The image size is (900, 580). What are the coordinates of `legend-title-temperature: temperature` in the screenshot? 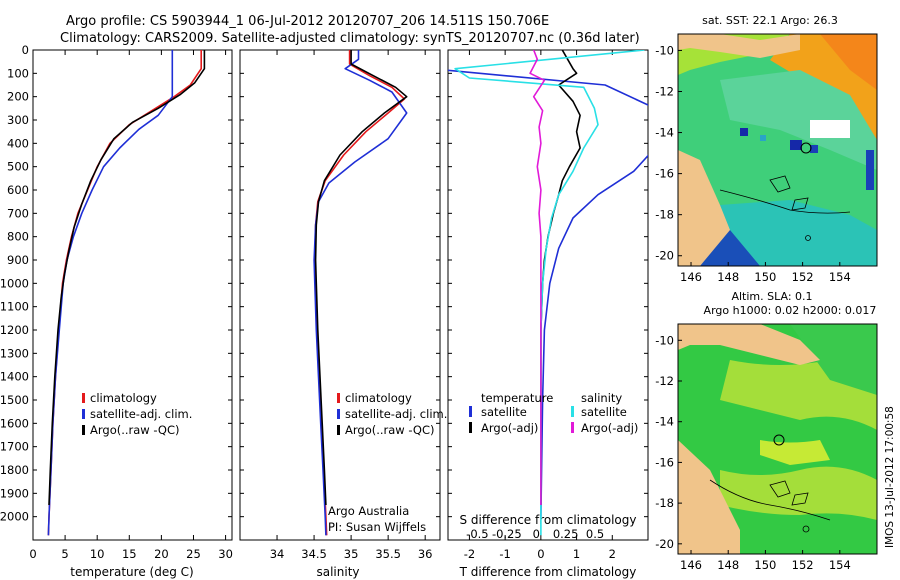 It's located at (517, 398).